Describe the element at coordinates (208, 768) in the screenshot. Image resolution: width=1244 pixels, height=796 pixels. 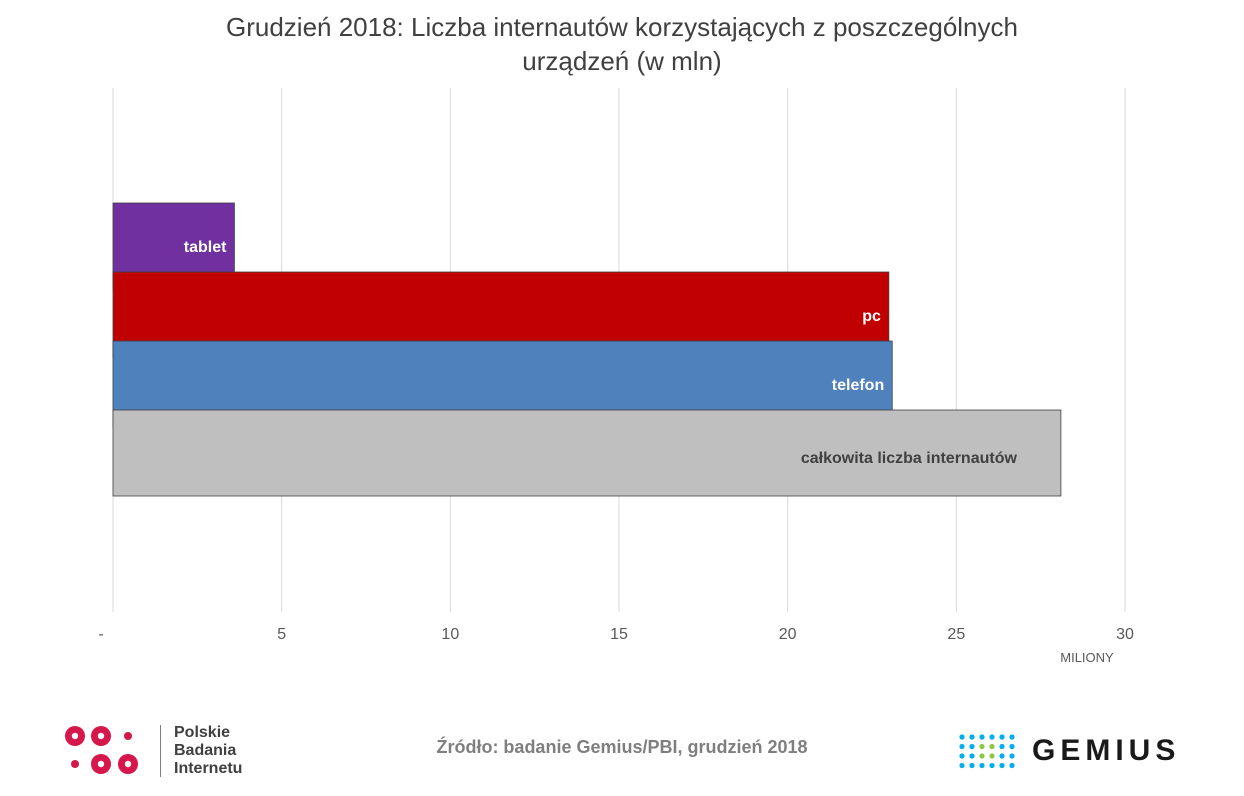
I see `pbi-logo-line-3: Internetu` at that location.